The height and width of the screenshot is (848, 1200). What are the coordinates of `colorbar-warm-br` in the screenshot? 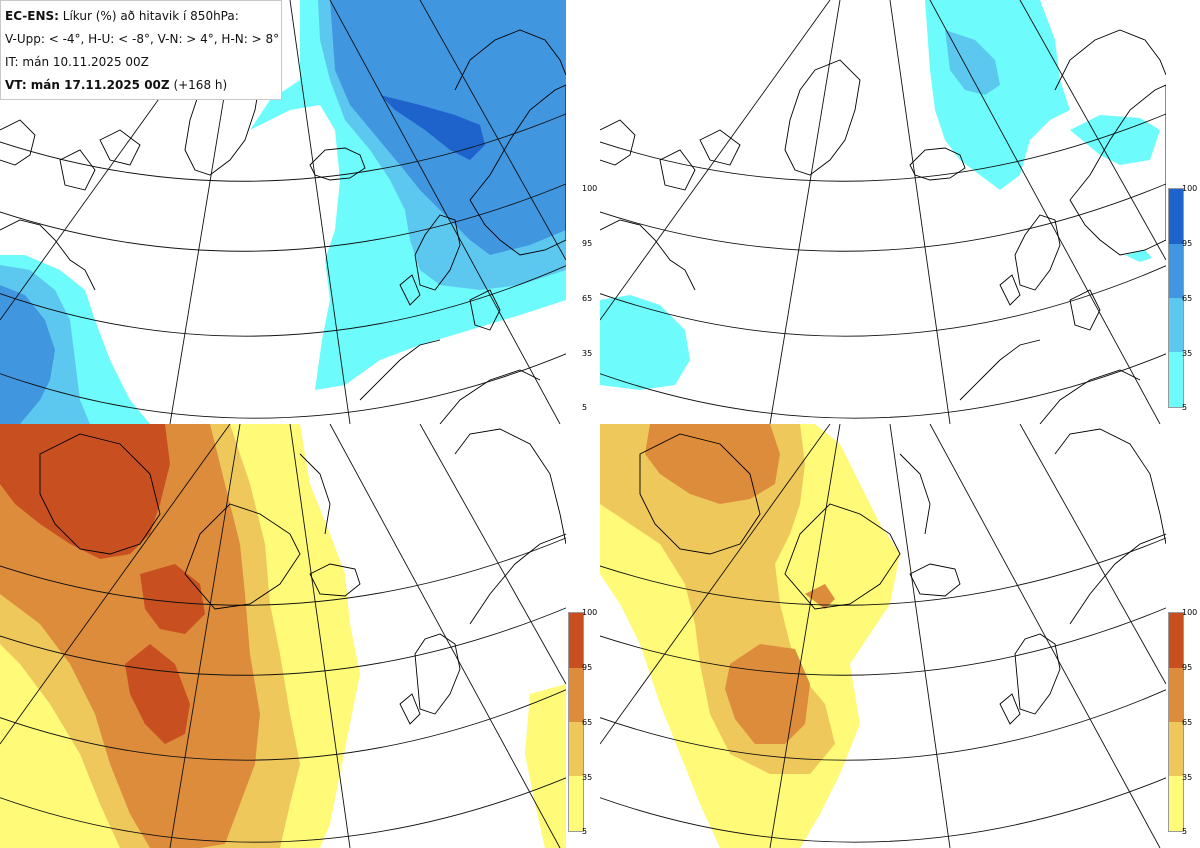 It's located at (1176, 722).